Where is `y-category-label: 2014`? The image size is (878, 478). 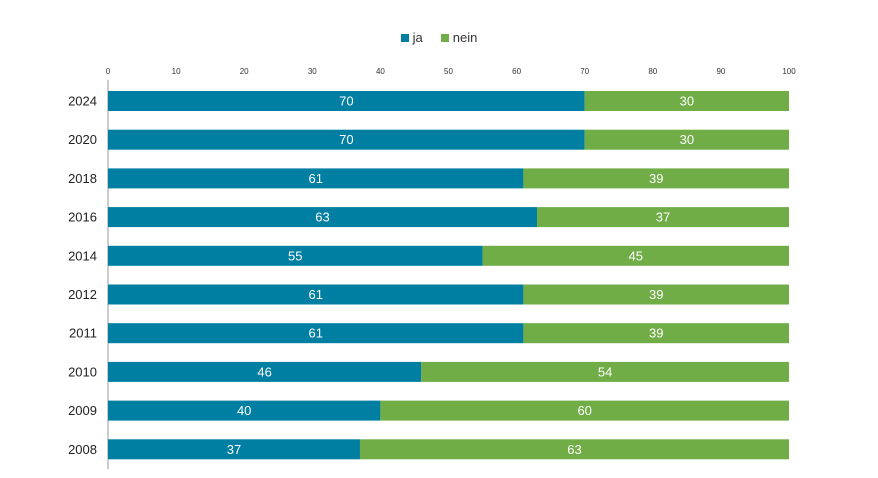 y-category-label: 2014 is located at coordinates (82, 255).